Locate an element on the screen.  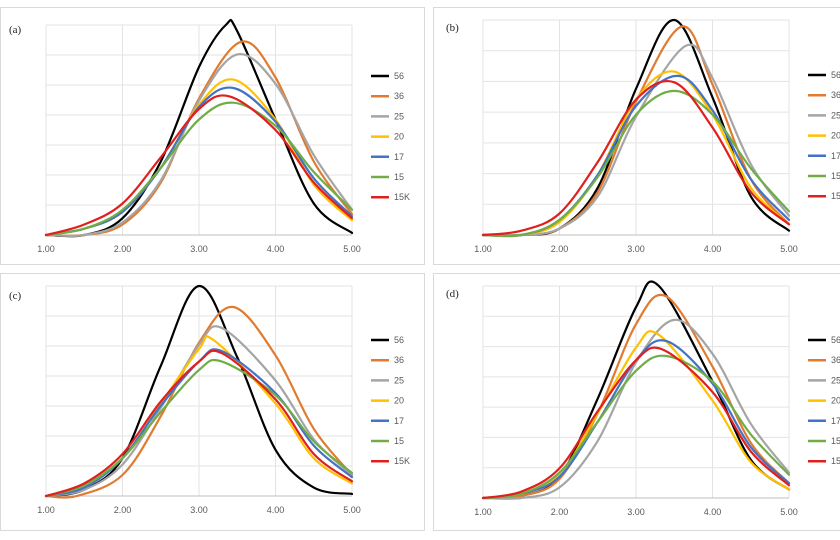
panel-label-d: (d) is located at coordinates (452, 294).